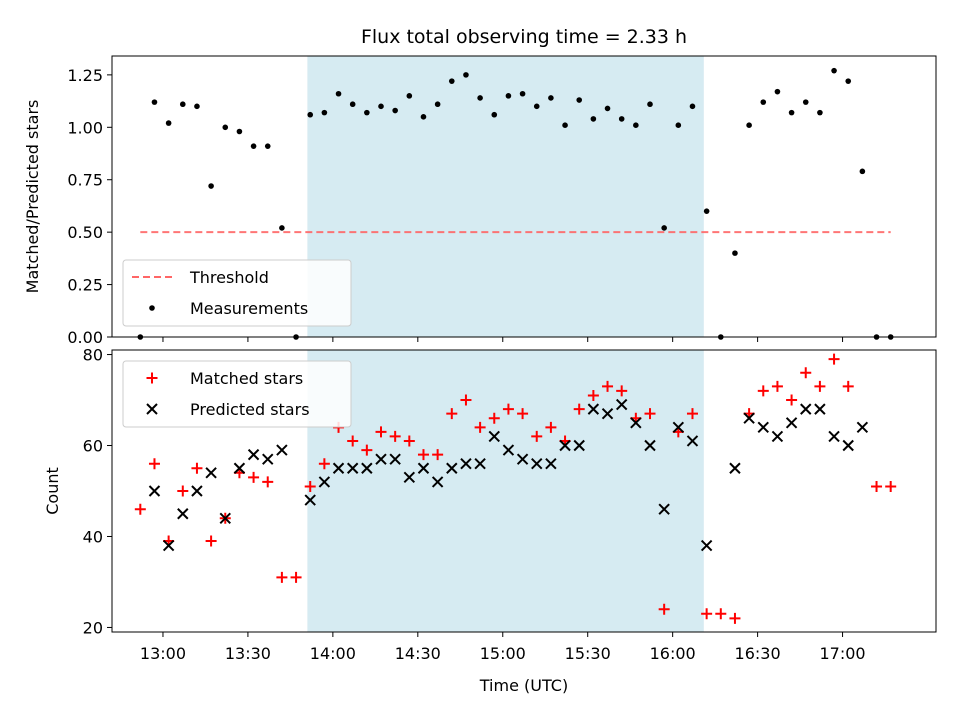 This screenshot has height=724, width=960. I want to click on x-tick-label: 16:00, so click(673, 653).